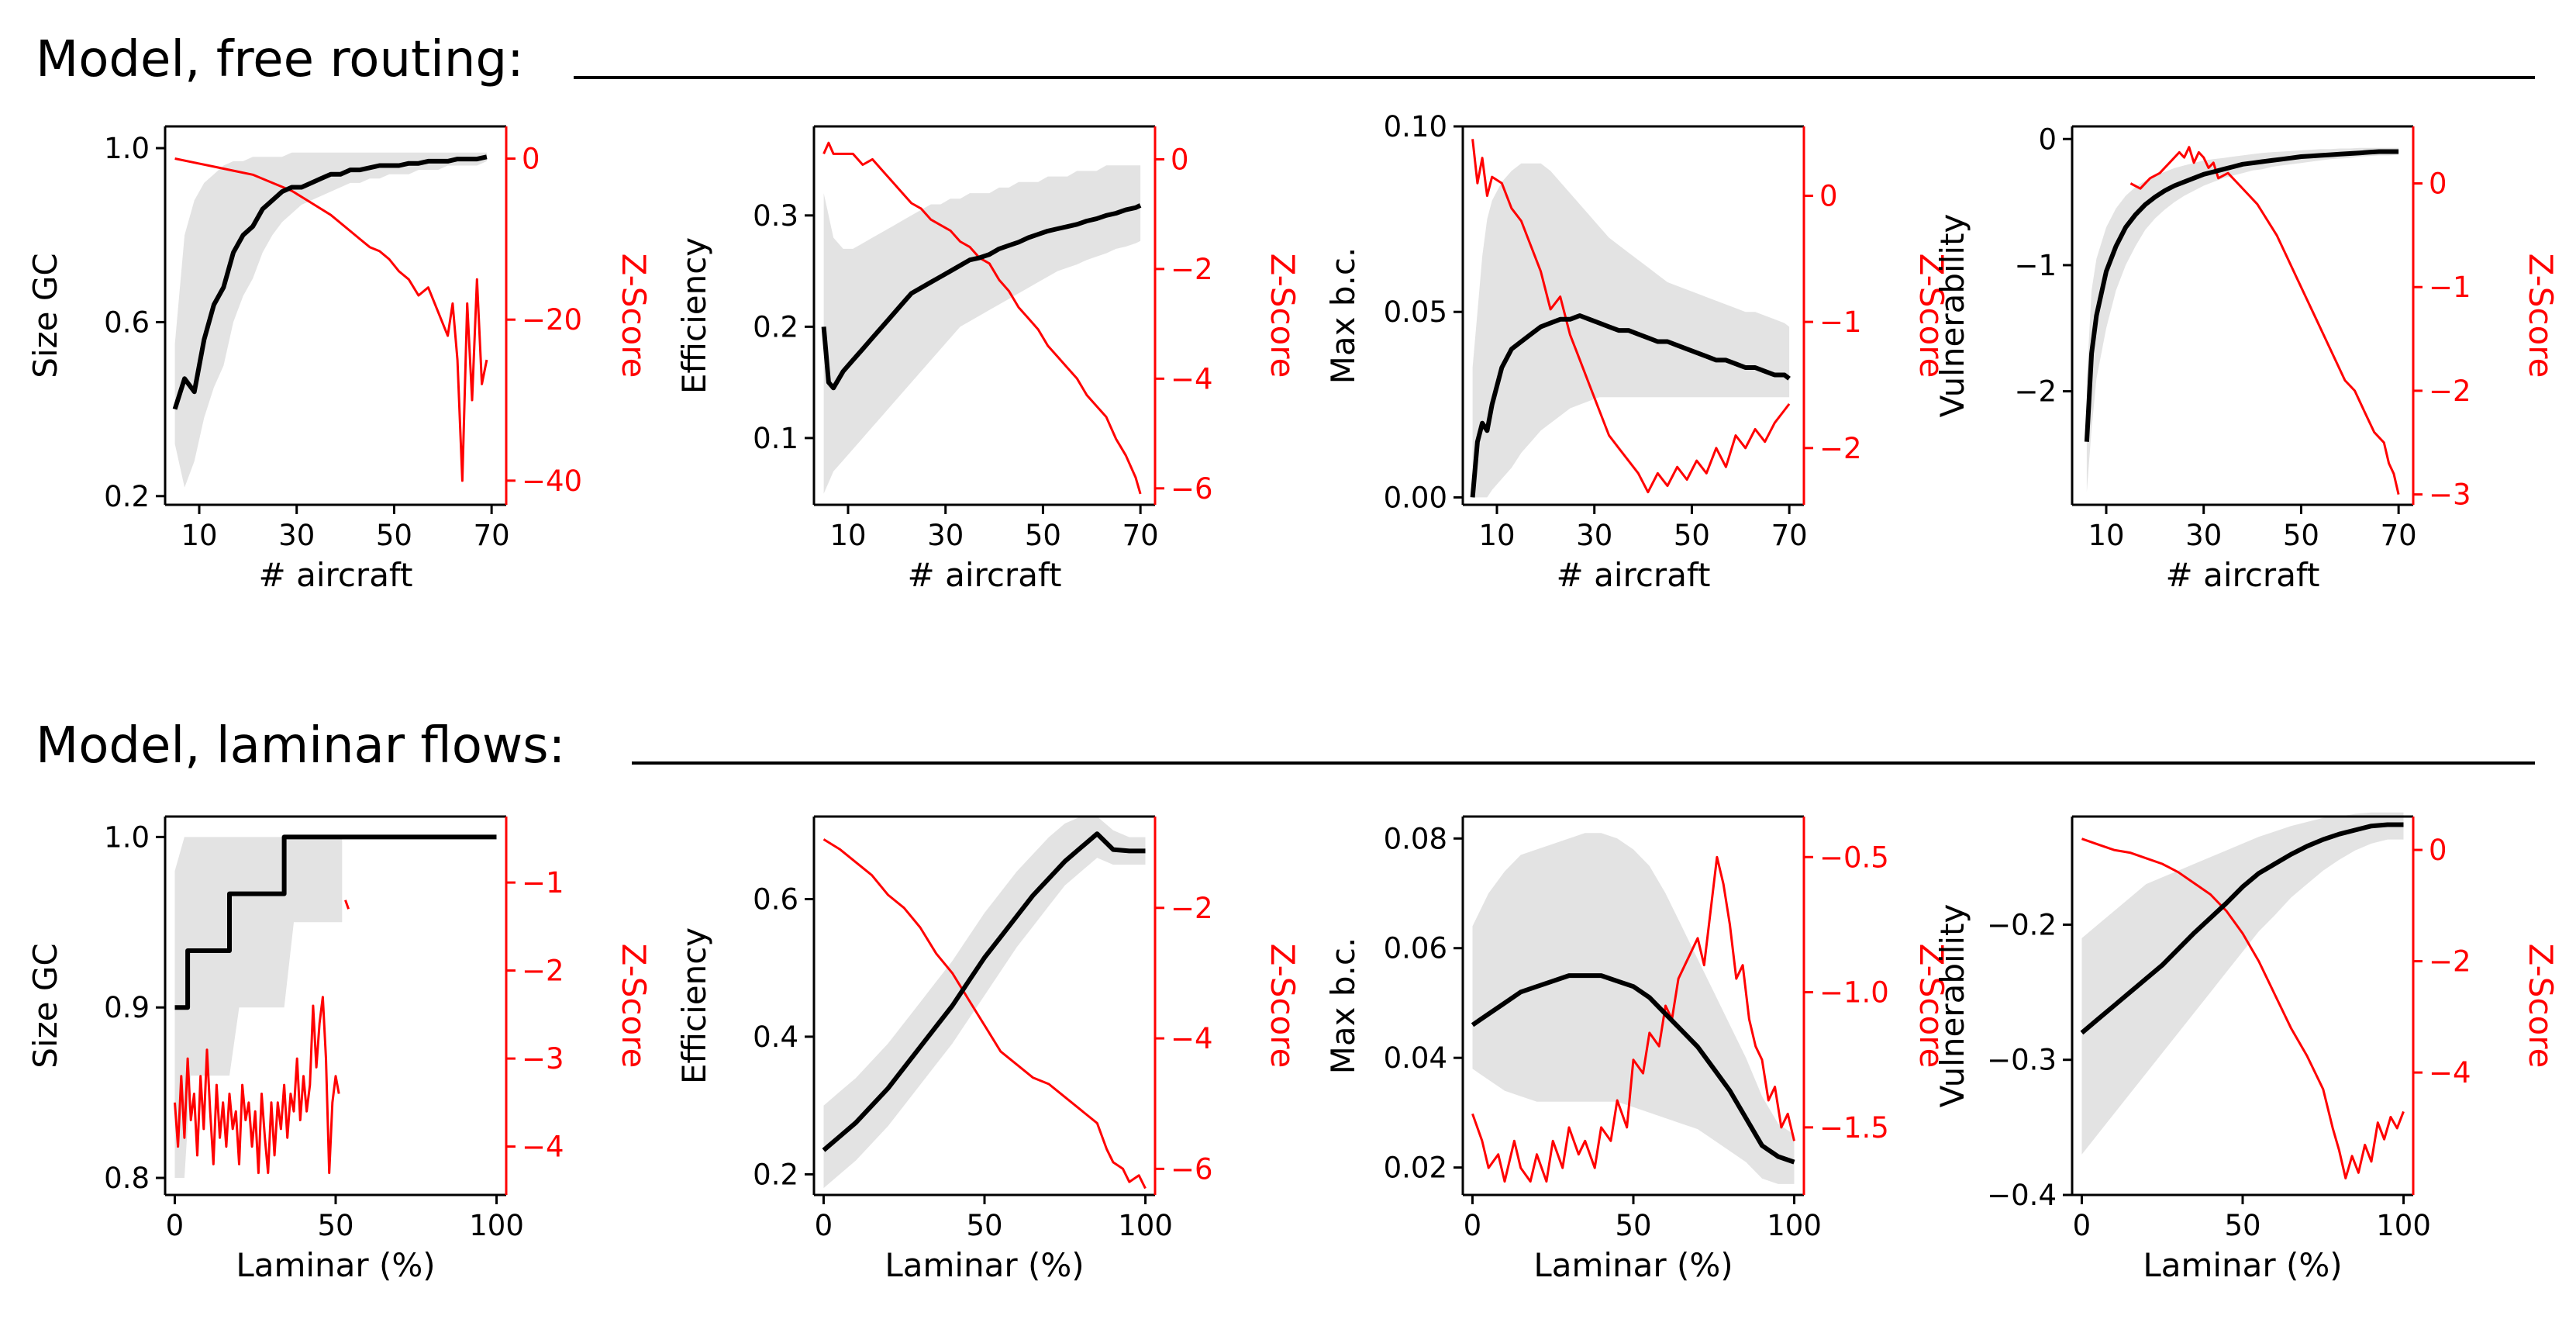  What do you see at coordinates (2047, 139) in the screenshot?
I see `y-tick-label: 0` at bounding box center [2047, 139].